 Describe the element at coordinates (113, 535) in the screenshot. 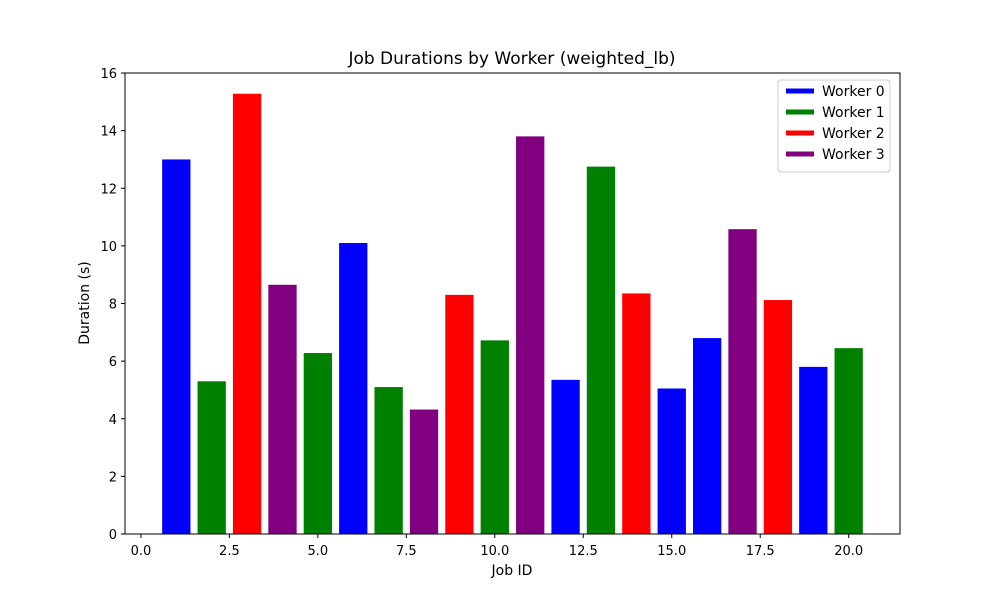

I see `y-tick-label: 0` at that location.